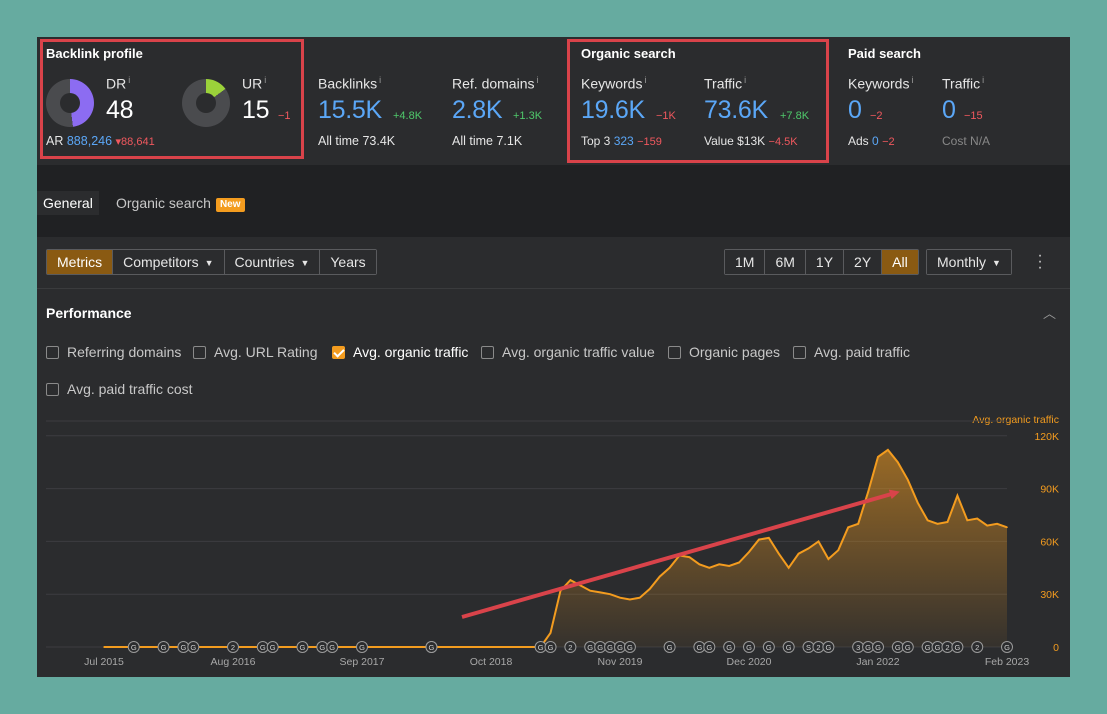 This screenshot has height=714, width=1107. Describe the element at coordinates (118, 83) in the screenshot. I see `dr-label: DR i` at that location.